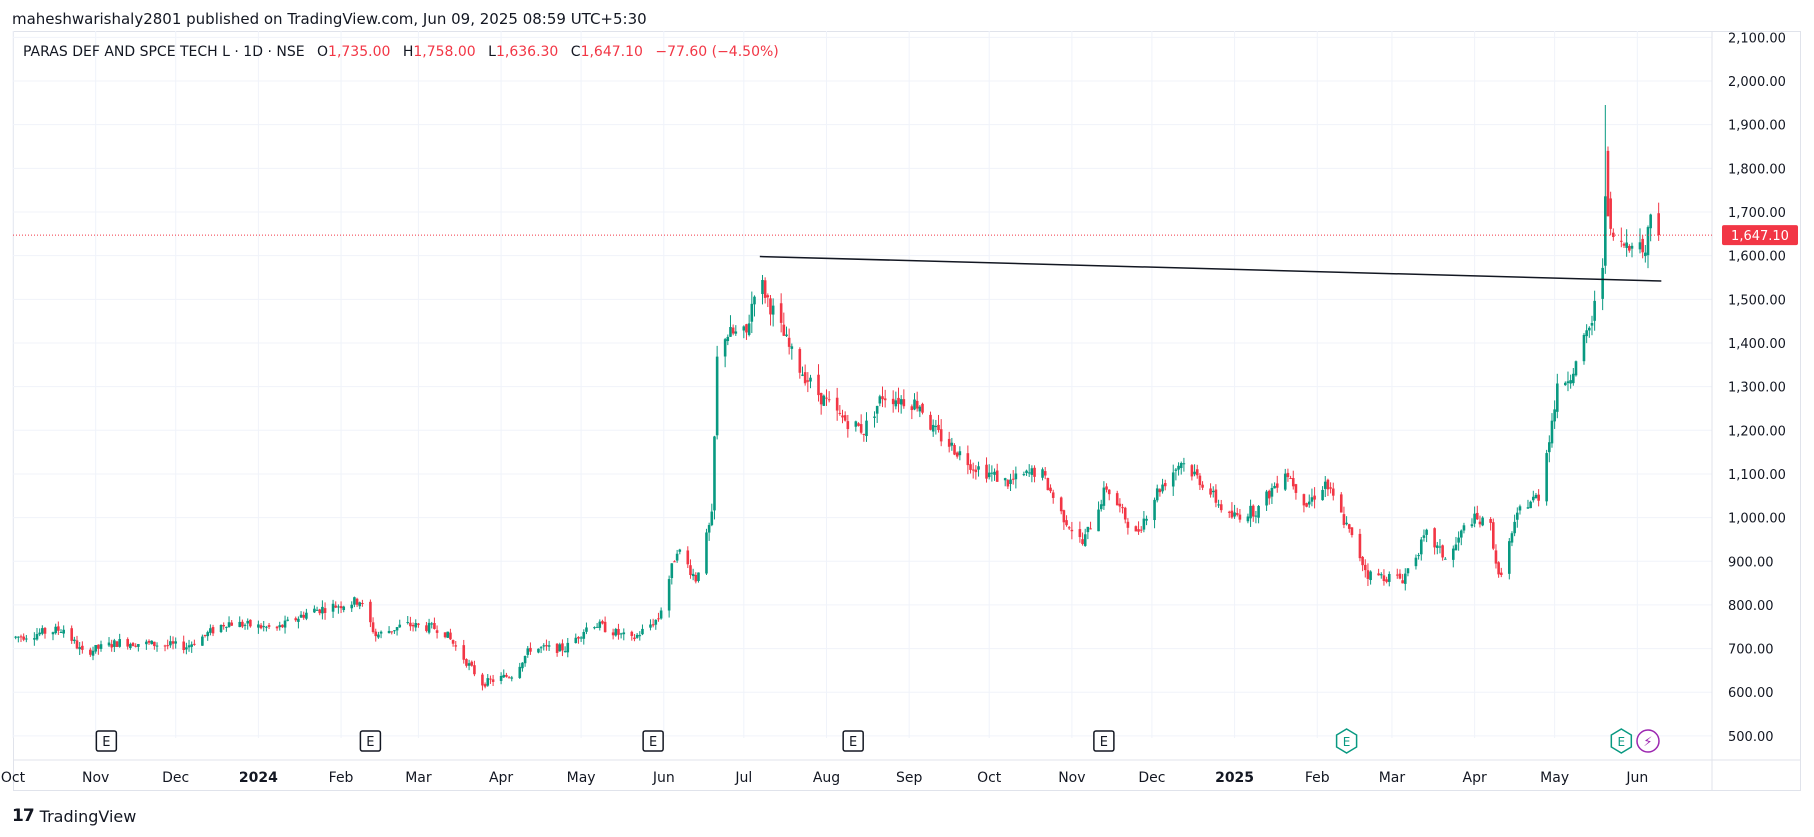  What do you see at coordinates (164, 52) in the screenshot?
I see `symbol-label: PARAS DEF AND SPCE TECH L · 1D · NSE` at bounding box center [164, 52].